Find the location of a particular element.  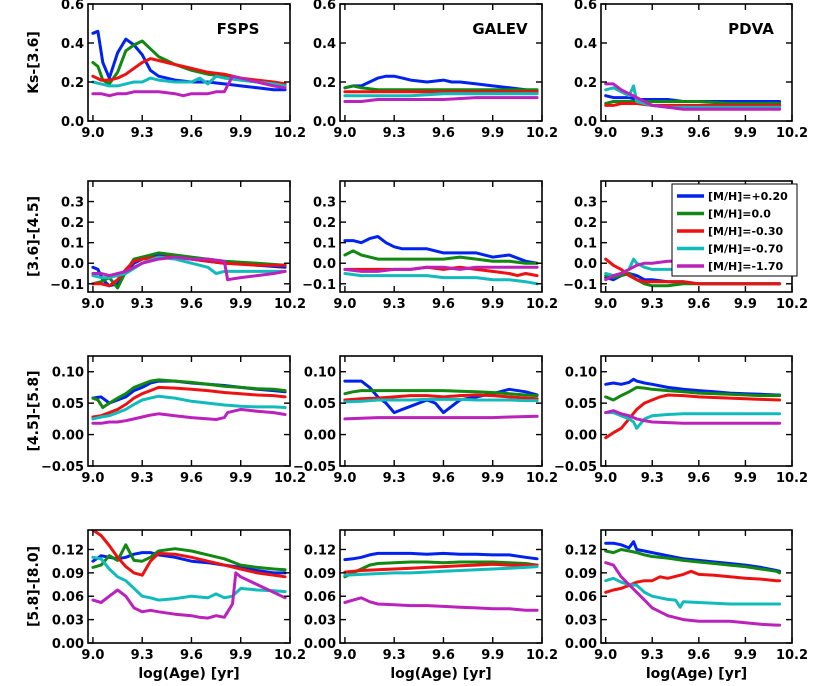

y-tick-label: 0.6 is located at coordinates (324, 6).